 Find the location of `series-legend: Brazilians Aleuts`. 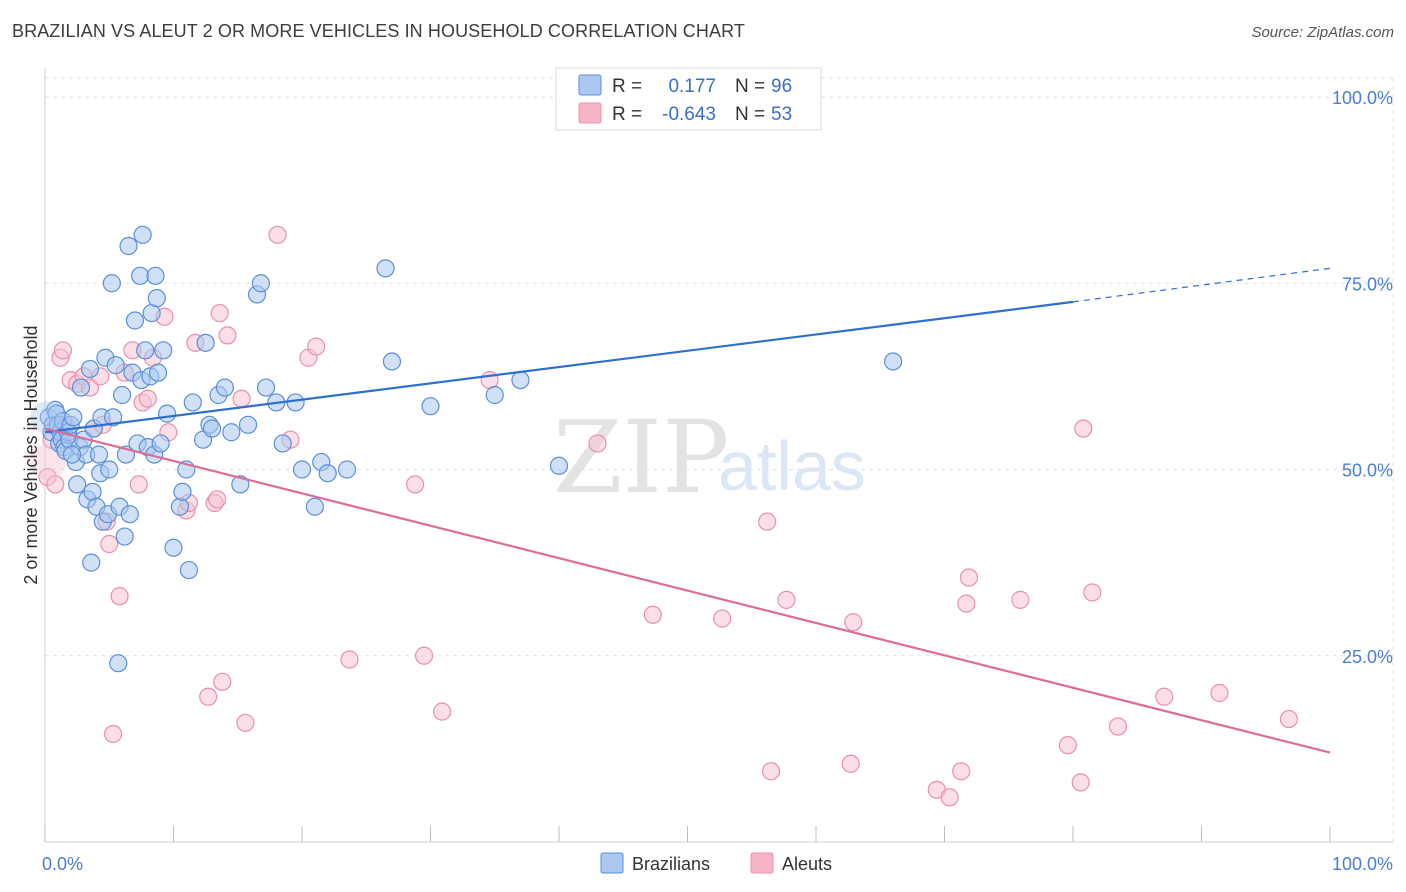

series-legend: Brazilians Aleuts is located at coordinates (716, 863).